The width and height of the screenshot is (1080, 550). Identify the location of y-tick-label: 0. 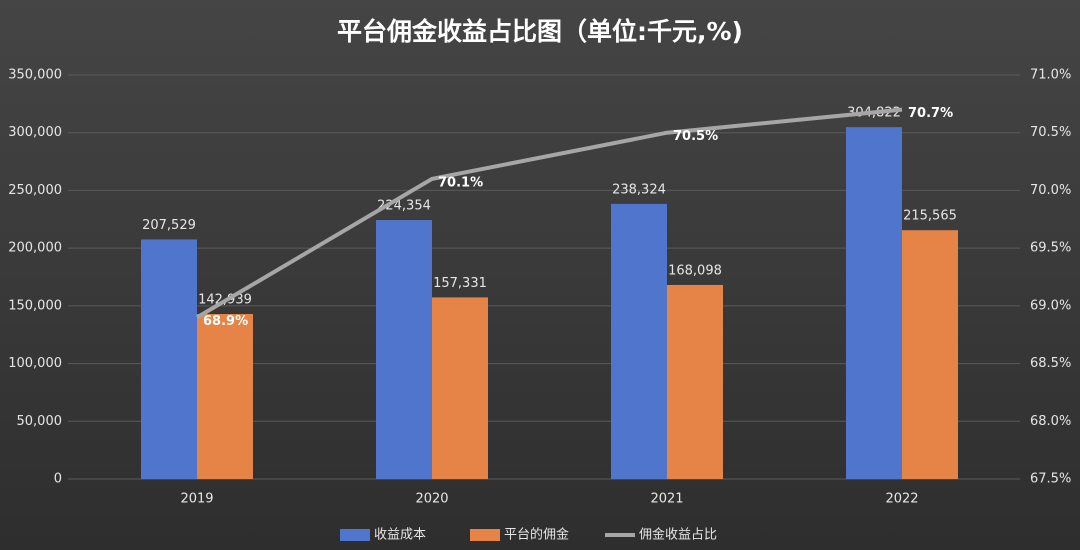
(58, 479).